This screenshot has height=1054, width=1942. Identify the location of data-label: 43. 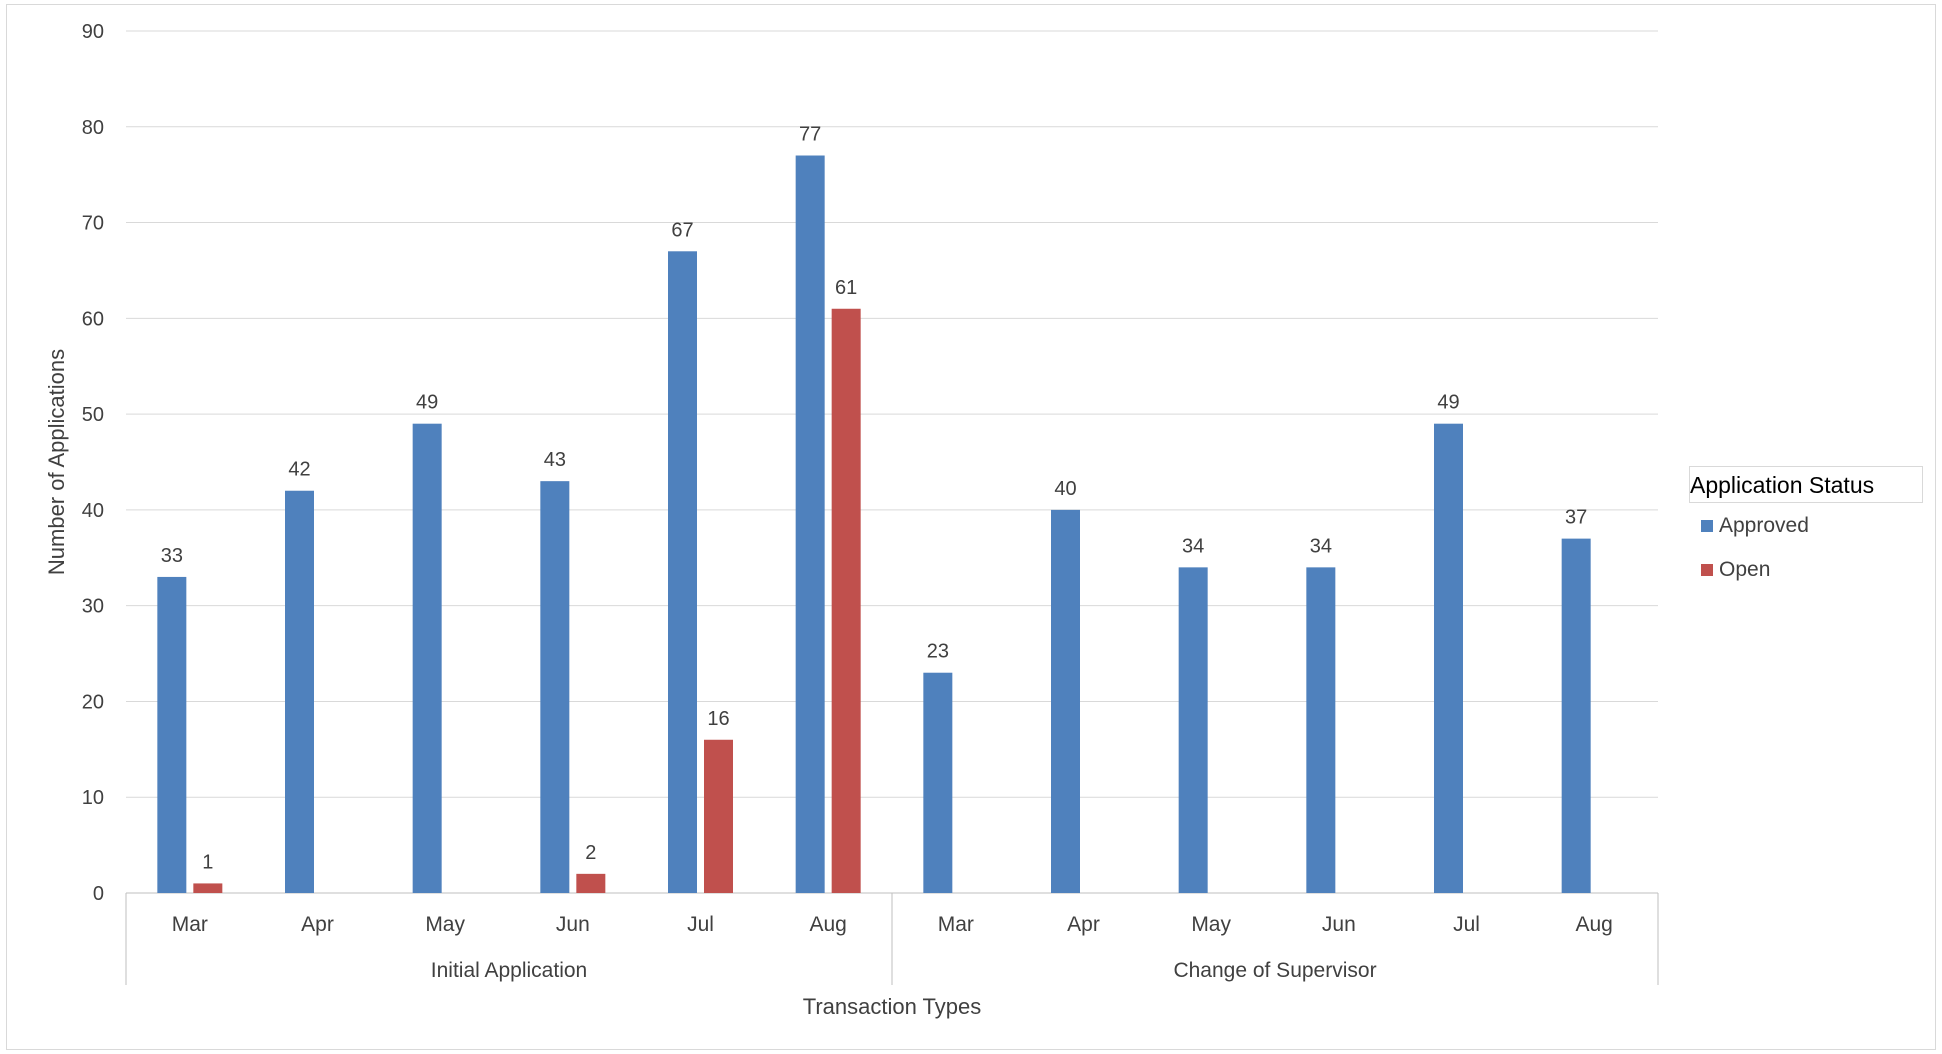
(555, 460).